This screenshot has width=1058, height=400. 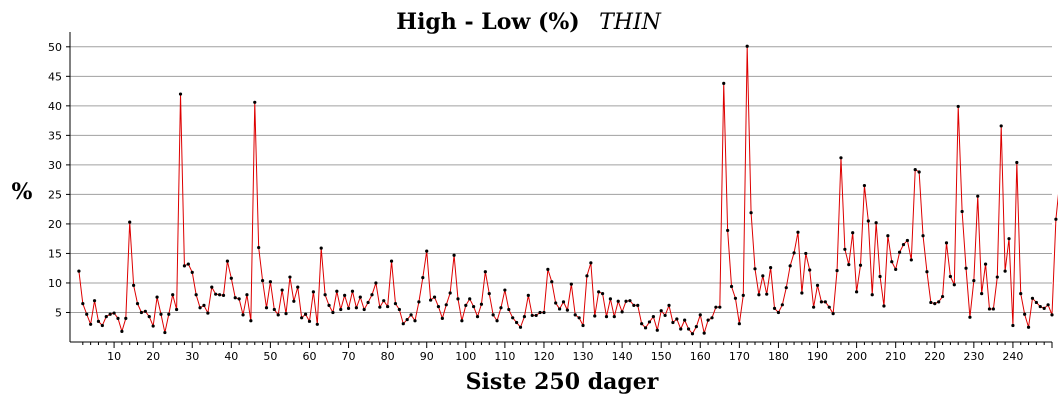 I want to click on x-tick-label: 170, so click(x=739, y=356).